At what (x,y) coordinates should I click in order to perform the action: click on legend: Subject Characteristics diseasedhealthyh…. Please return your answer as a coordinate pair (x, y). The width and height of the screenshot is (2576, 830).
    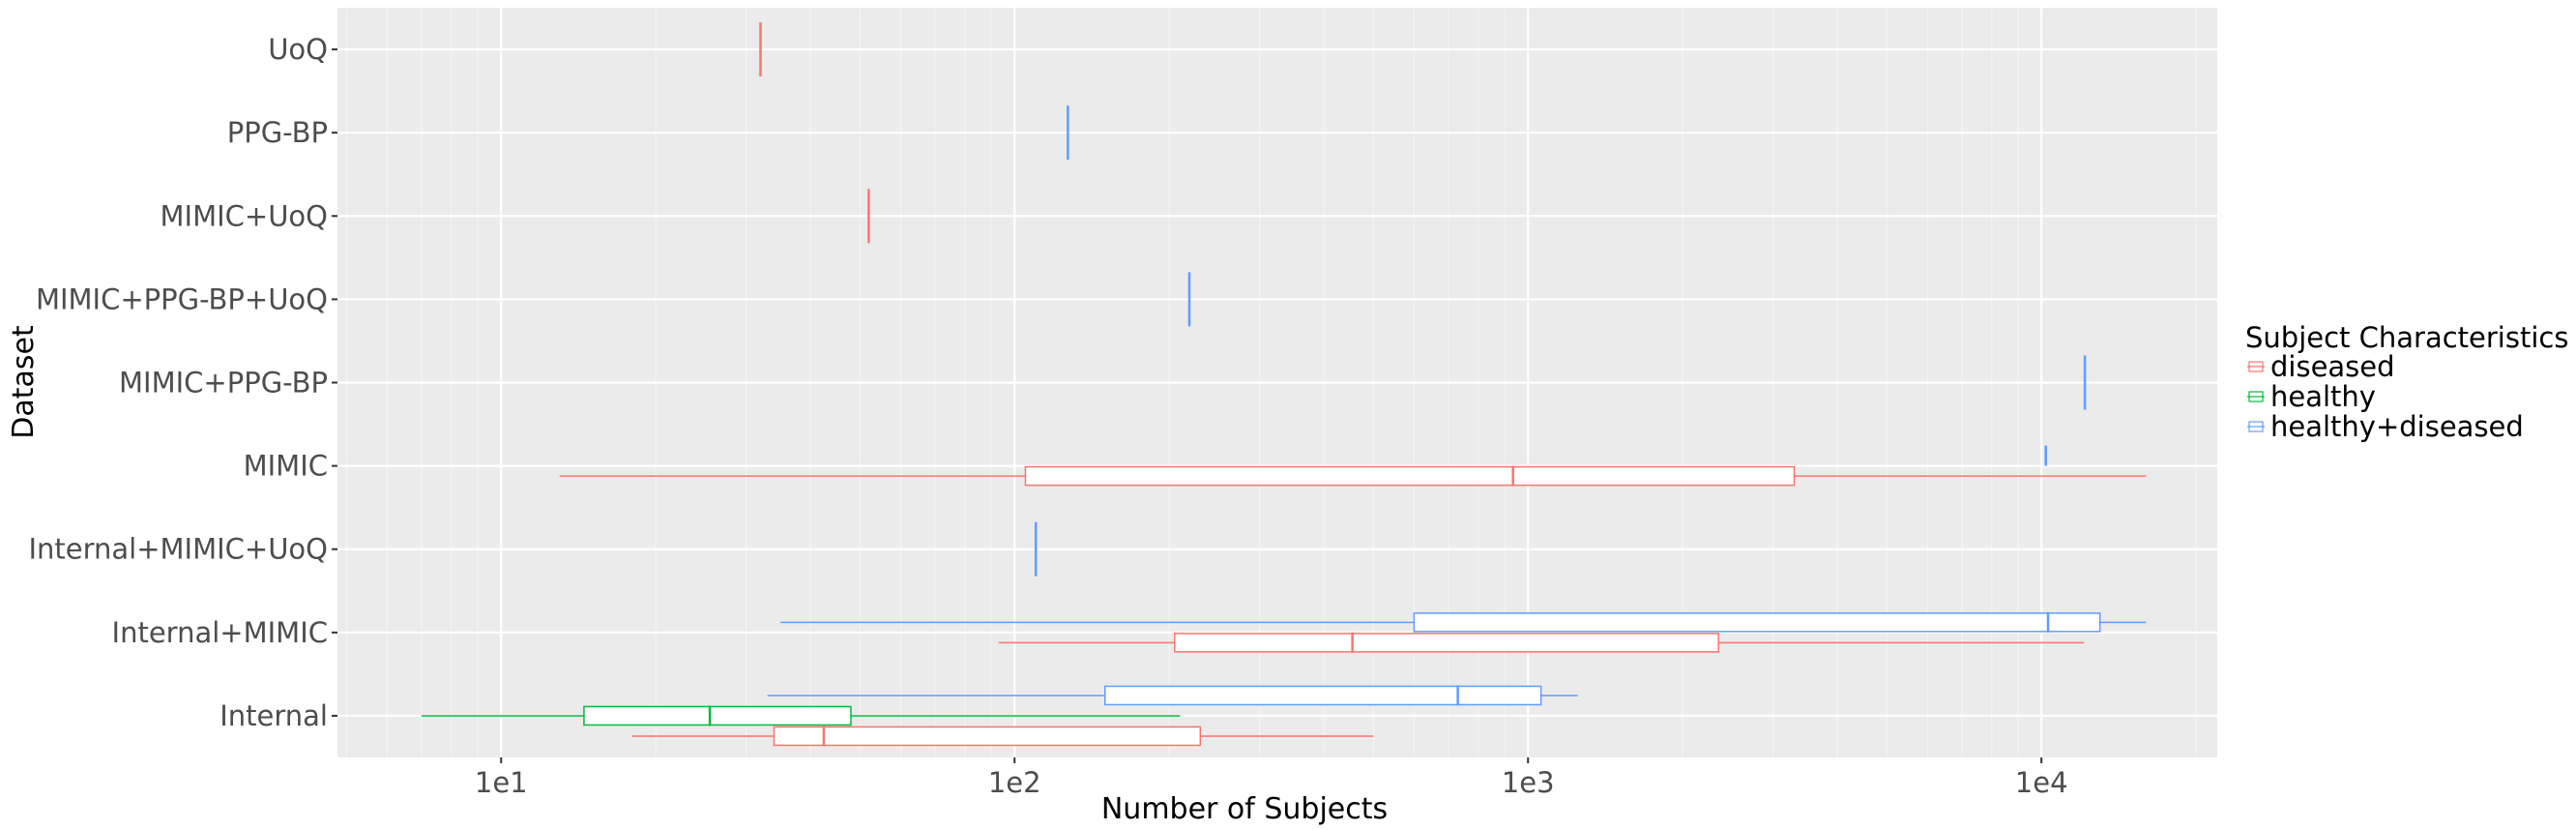
    Looking at the image, I should click on (2406, 382).